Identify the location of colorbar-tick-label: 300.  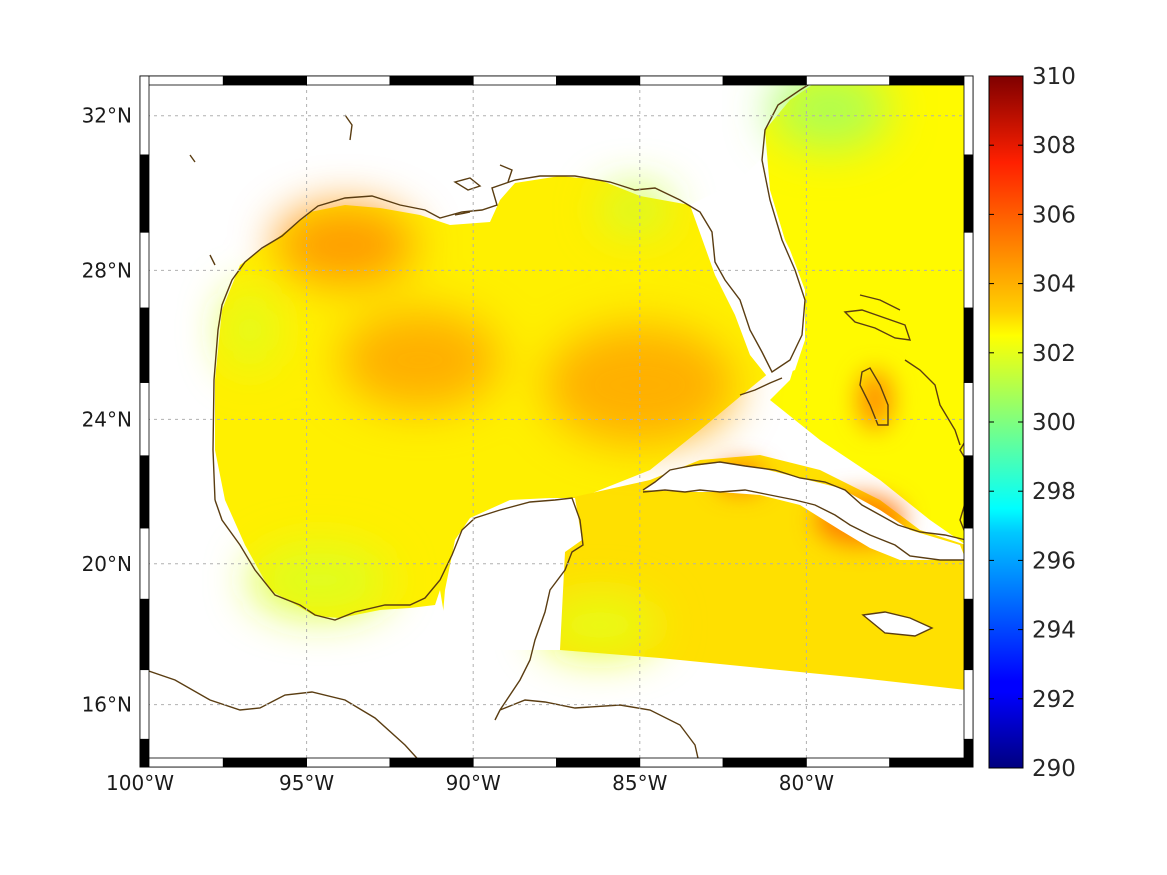
(1054, 423).